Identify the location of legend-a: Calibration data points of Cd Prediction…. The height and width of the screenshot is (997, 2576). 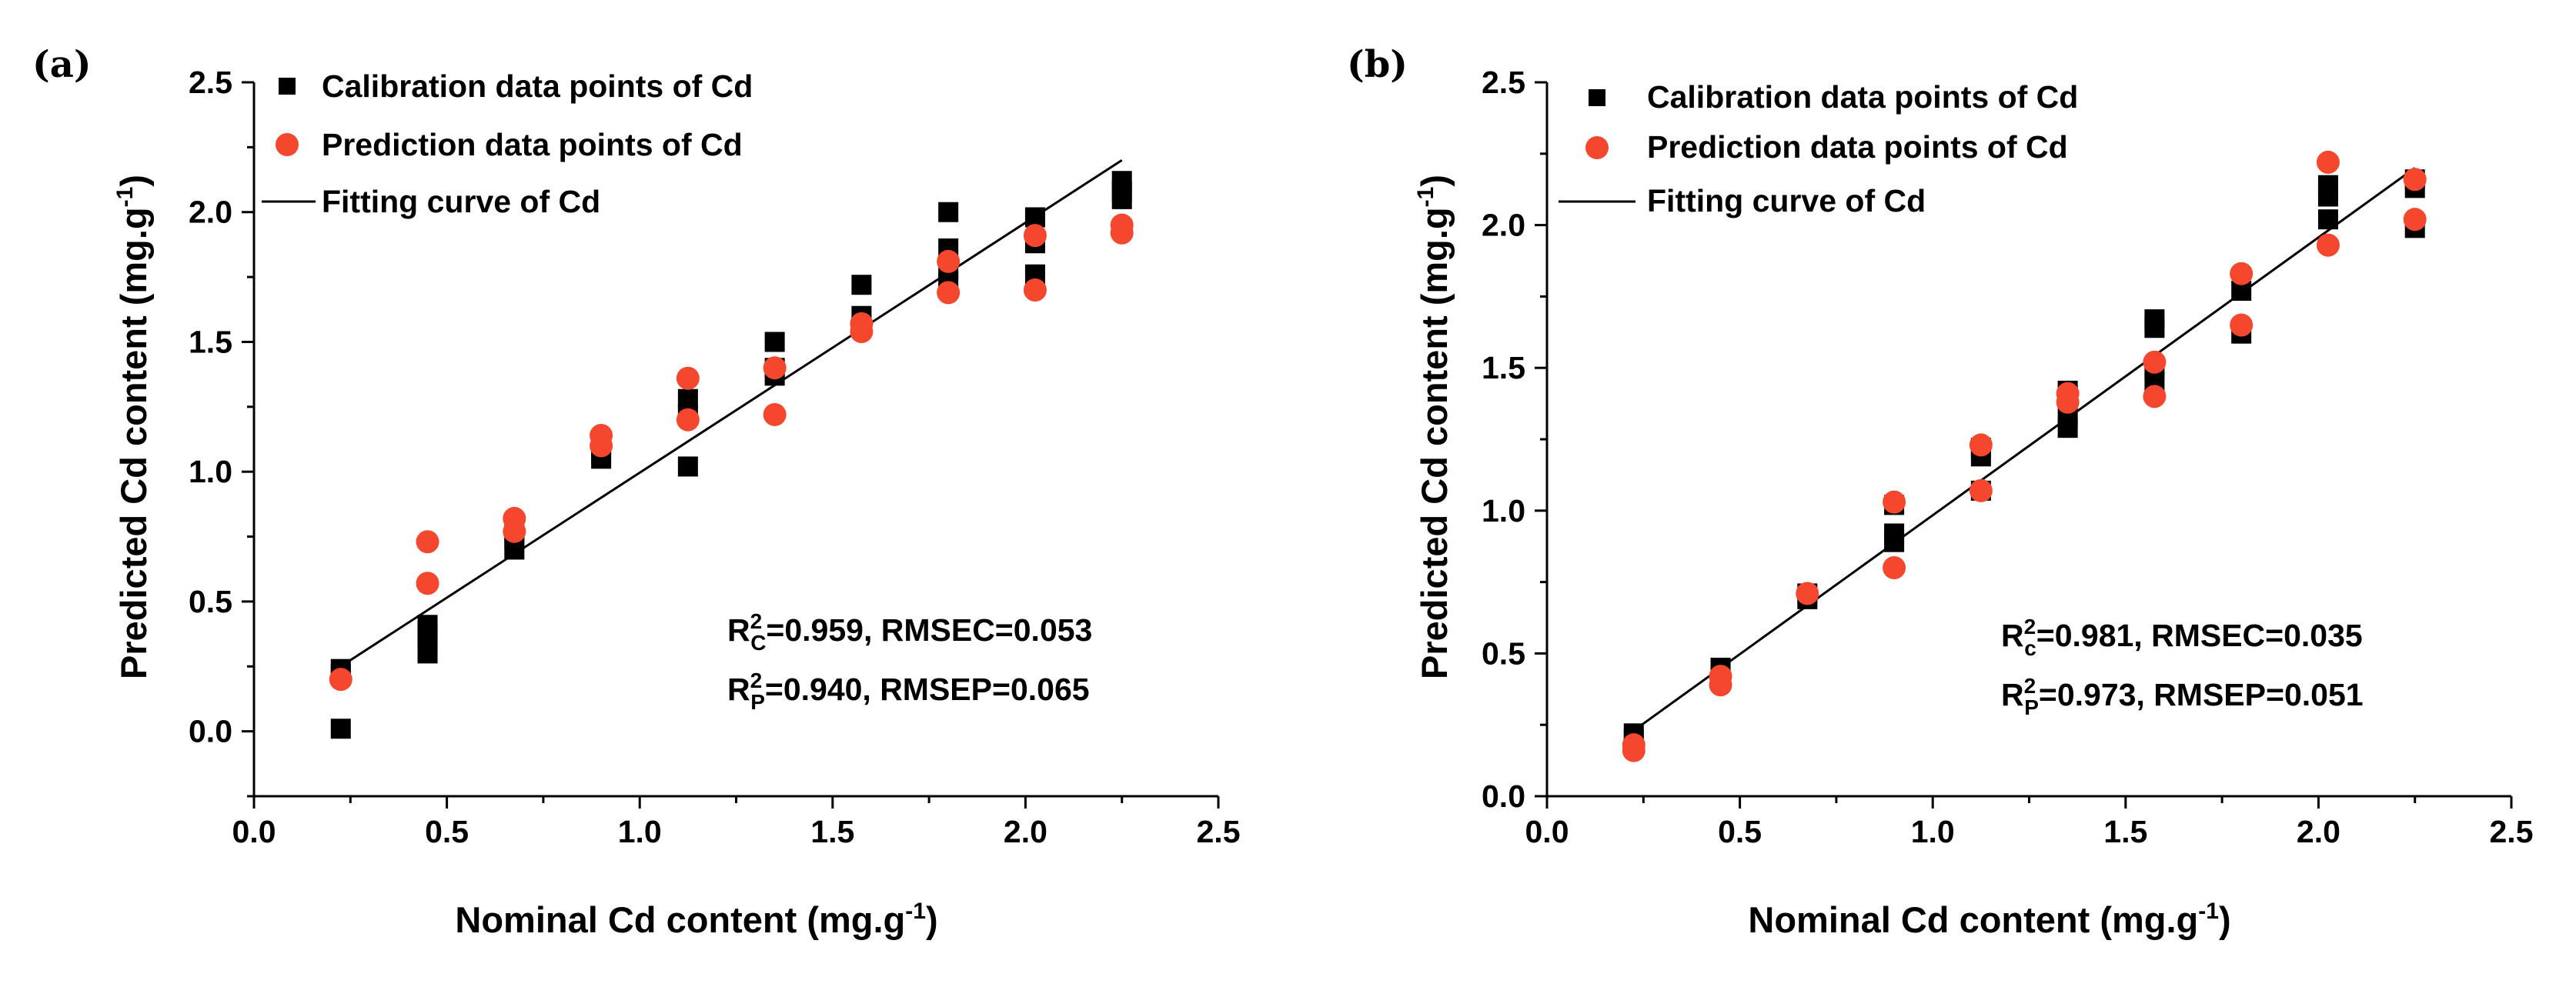
(507, 144).